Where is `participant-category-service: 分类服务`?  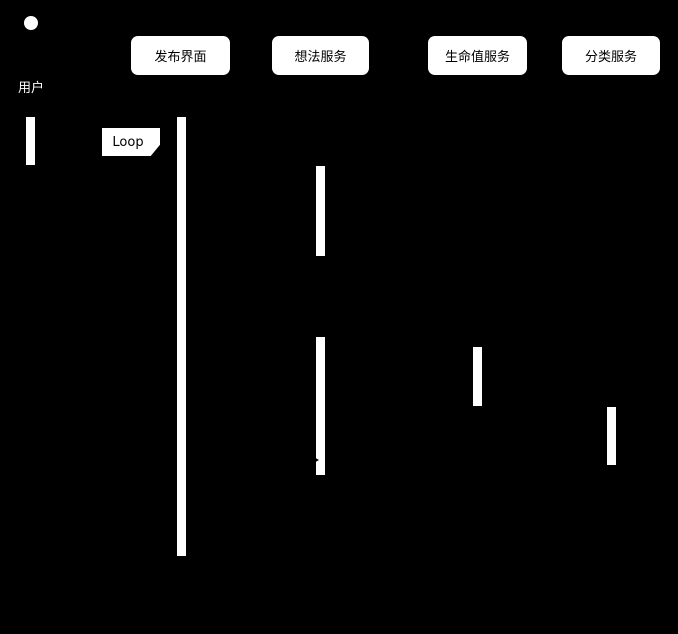 participant-category-service: 分类服务 is located at coordinates (611, 55).